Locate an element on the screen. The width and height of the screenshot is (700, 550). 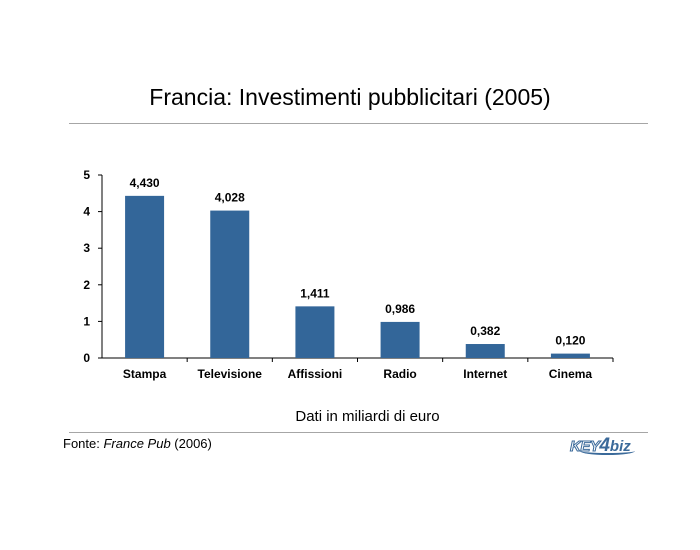
x-tick-label: Televisione is located at coordinates (230, 374).